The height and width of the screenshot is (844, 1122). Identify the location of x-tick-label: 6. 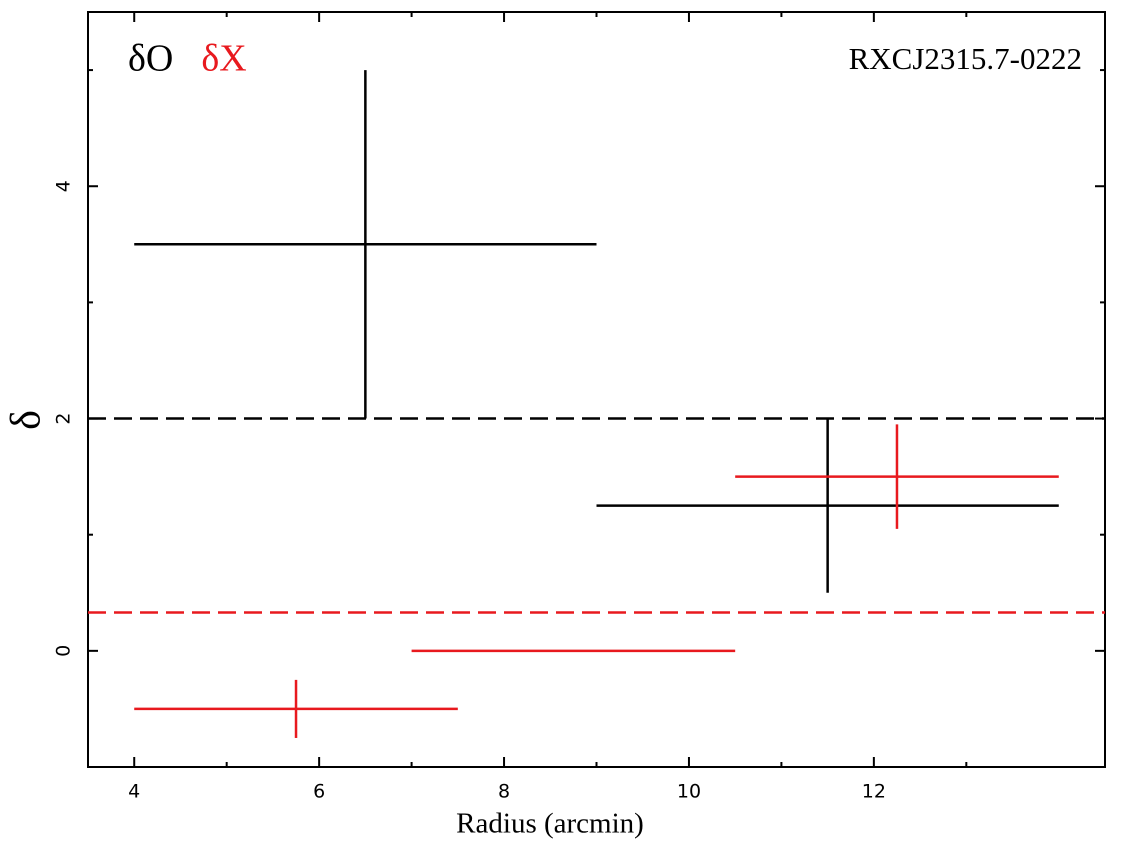
(319, 792).